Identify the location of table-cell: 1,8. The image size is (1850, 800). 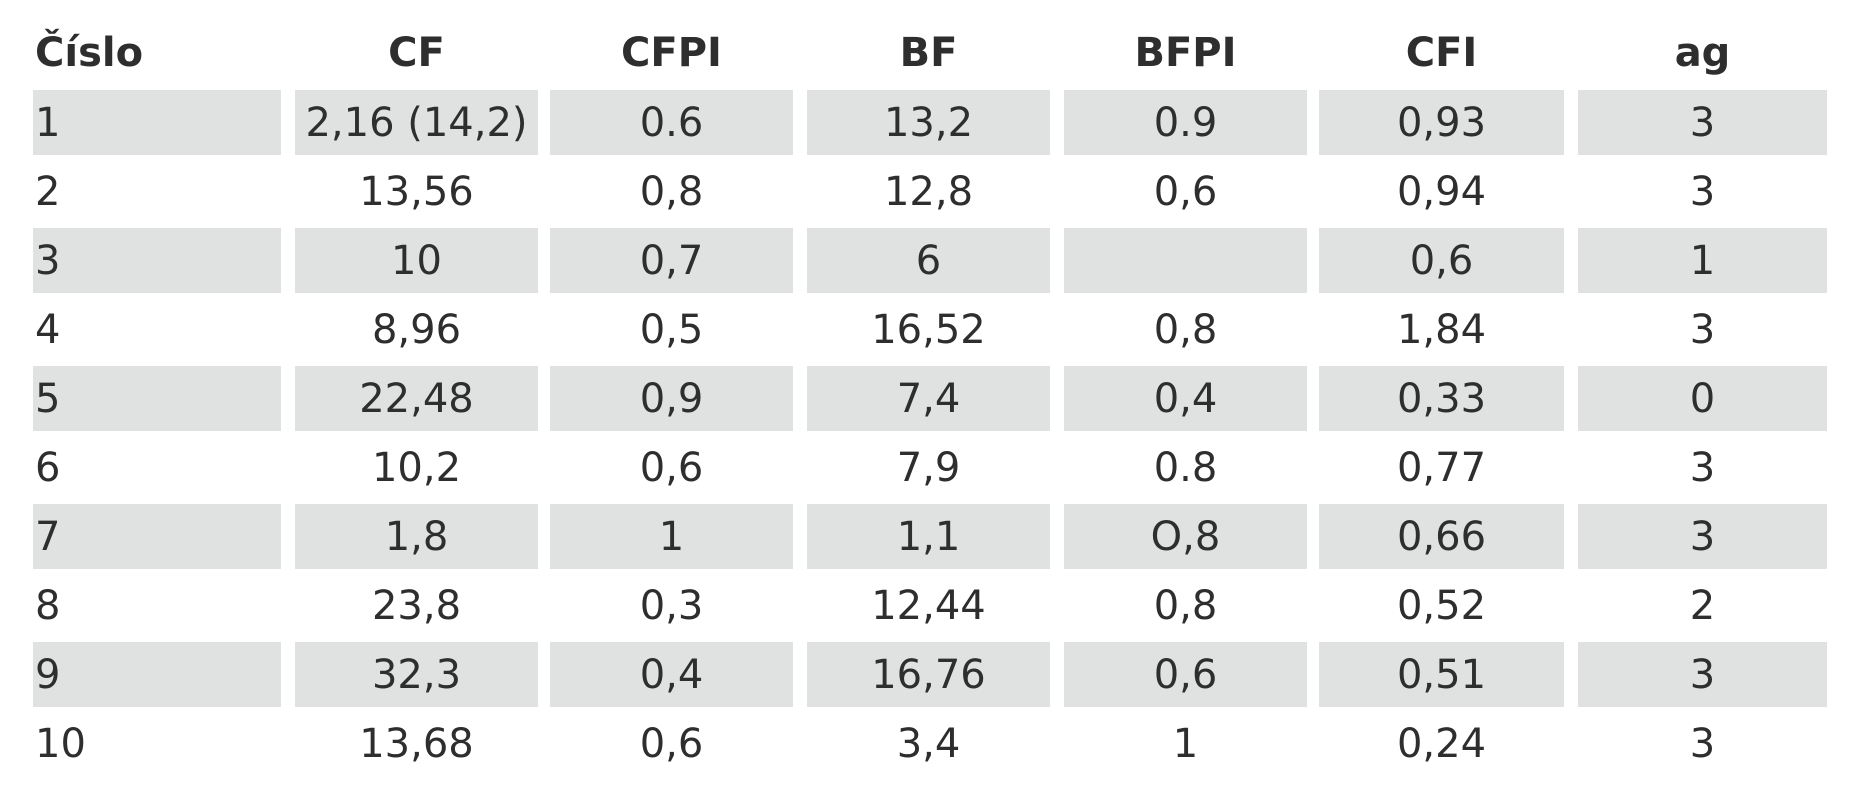
(416, 536).